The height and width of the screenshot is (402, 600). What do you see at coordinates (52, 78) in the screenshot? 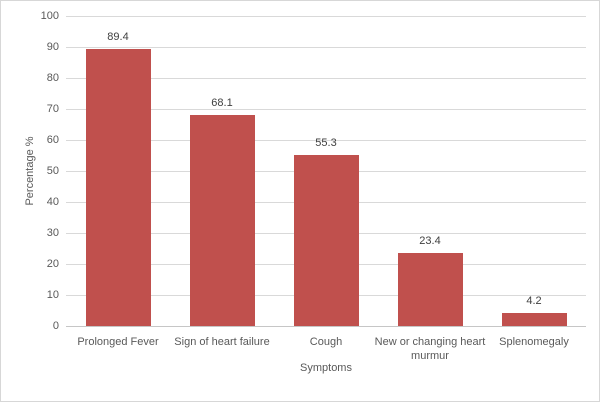
I see `y-tick-label: 80` at bounding box center [52, 78].